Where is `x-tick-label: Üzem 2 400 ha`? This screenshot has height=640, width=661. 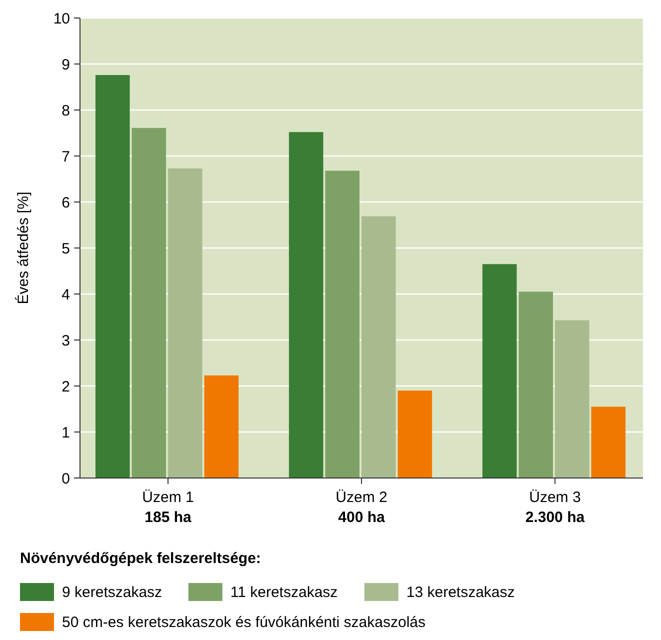
x-tick-label: Üzem 2 400 ha is located at coordinates (362, 507).